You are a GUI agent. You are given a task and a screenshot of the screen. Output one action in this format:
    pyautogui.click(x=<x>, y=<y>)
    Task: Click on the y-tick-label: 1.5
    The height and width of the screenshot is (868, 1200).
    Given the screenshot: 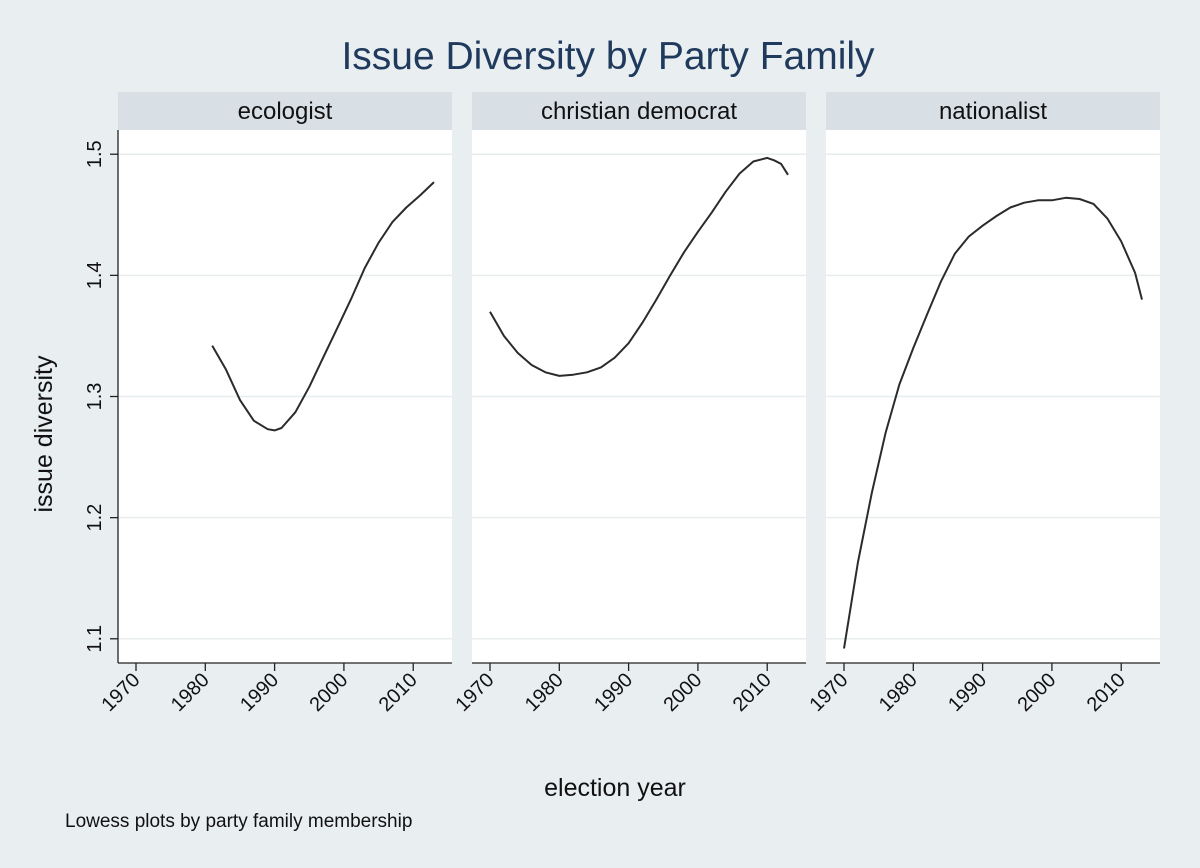 What is the action you would take?
    pyautogui.click(x=95, y=154)
    